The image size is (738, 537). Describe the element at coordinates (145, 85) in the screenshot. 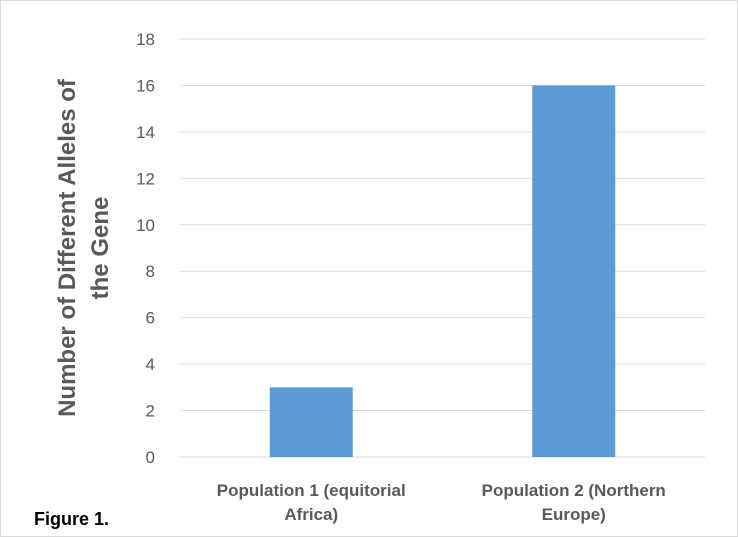

I see `y-tick-label: 16` at that location.